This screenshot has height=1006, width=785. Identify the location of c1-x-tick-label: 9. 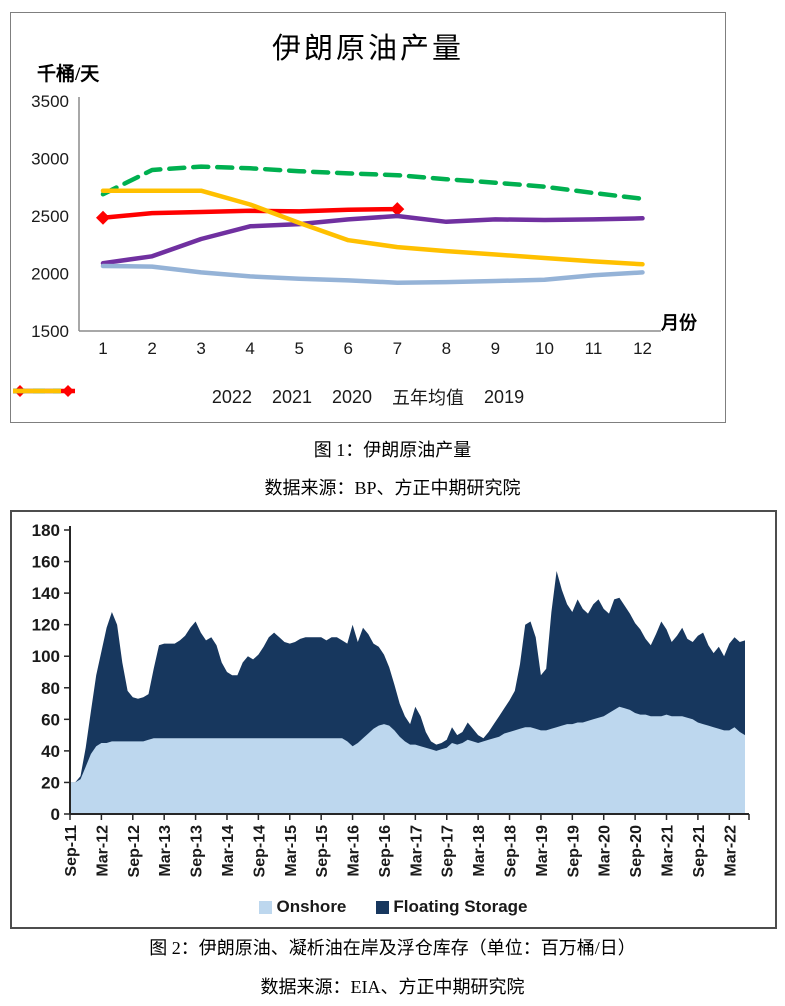
(495, 348).